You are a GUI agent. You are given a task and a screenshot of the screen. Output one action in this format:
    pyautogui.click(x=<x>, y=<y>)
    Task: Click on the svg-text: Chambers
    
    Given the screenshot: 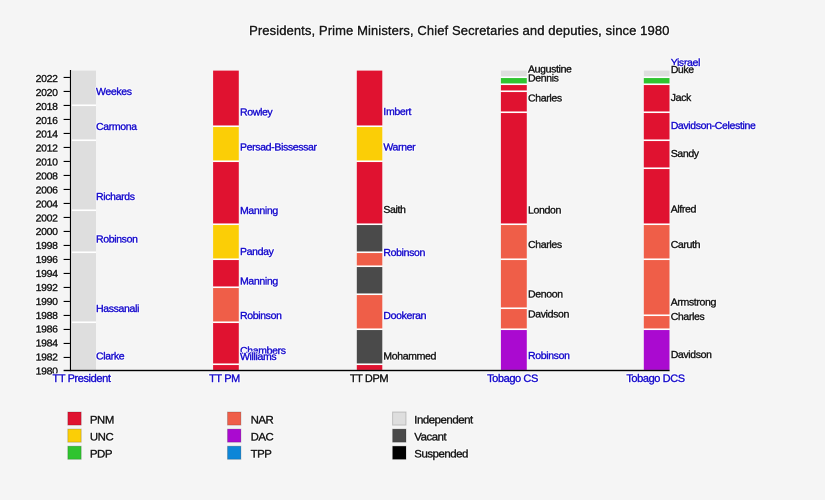 What is the action you would take?
    pyautogui.click(x=263, y=351)
    